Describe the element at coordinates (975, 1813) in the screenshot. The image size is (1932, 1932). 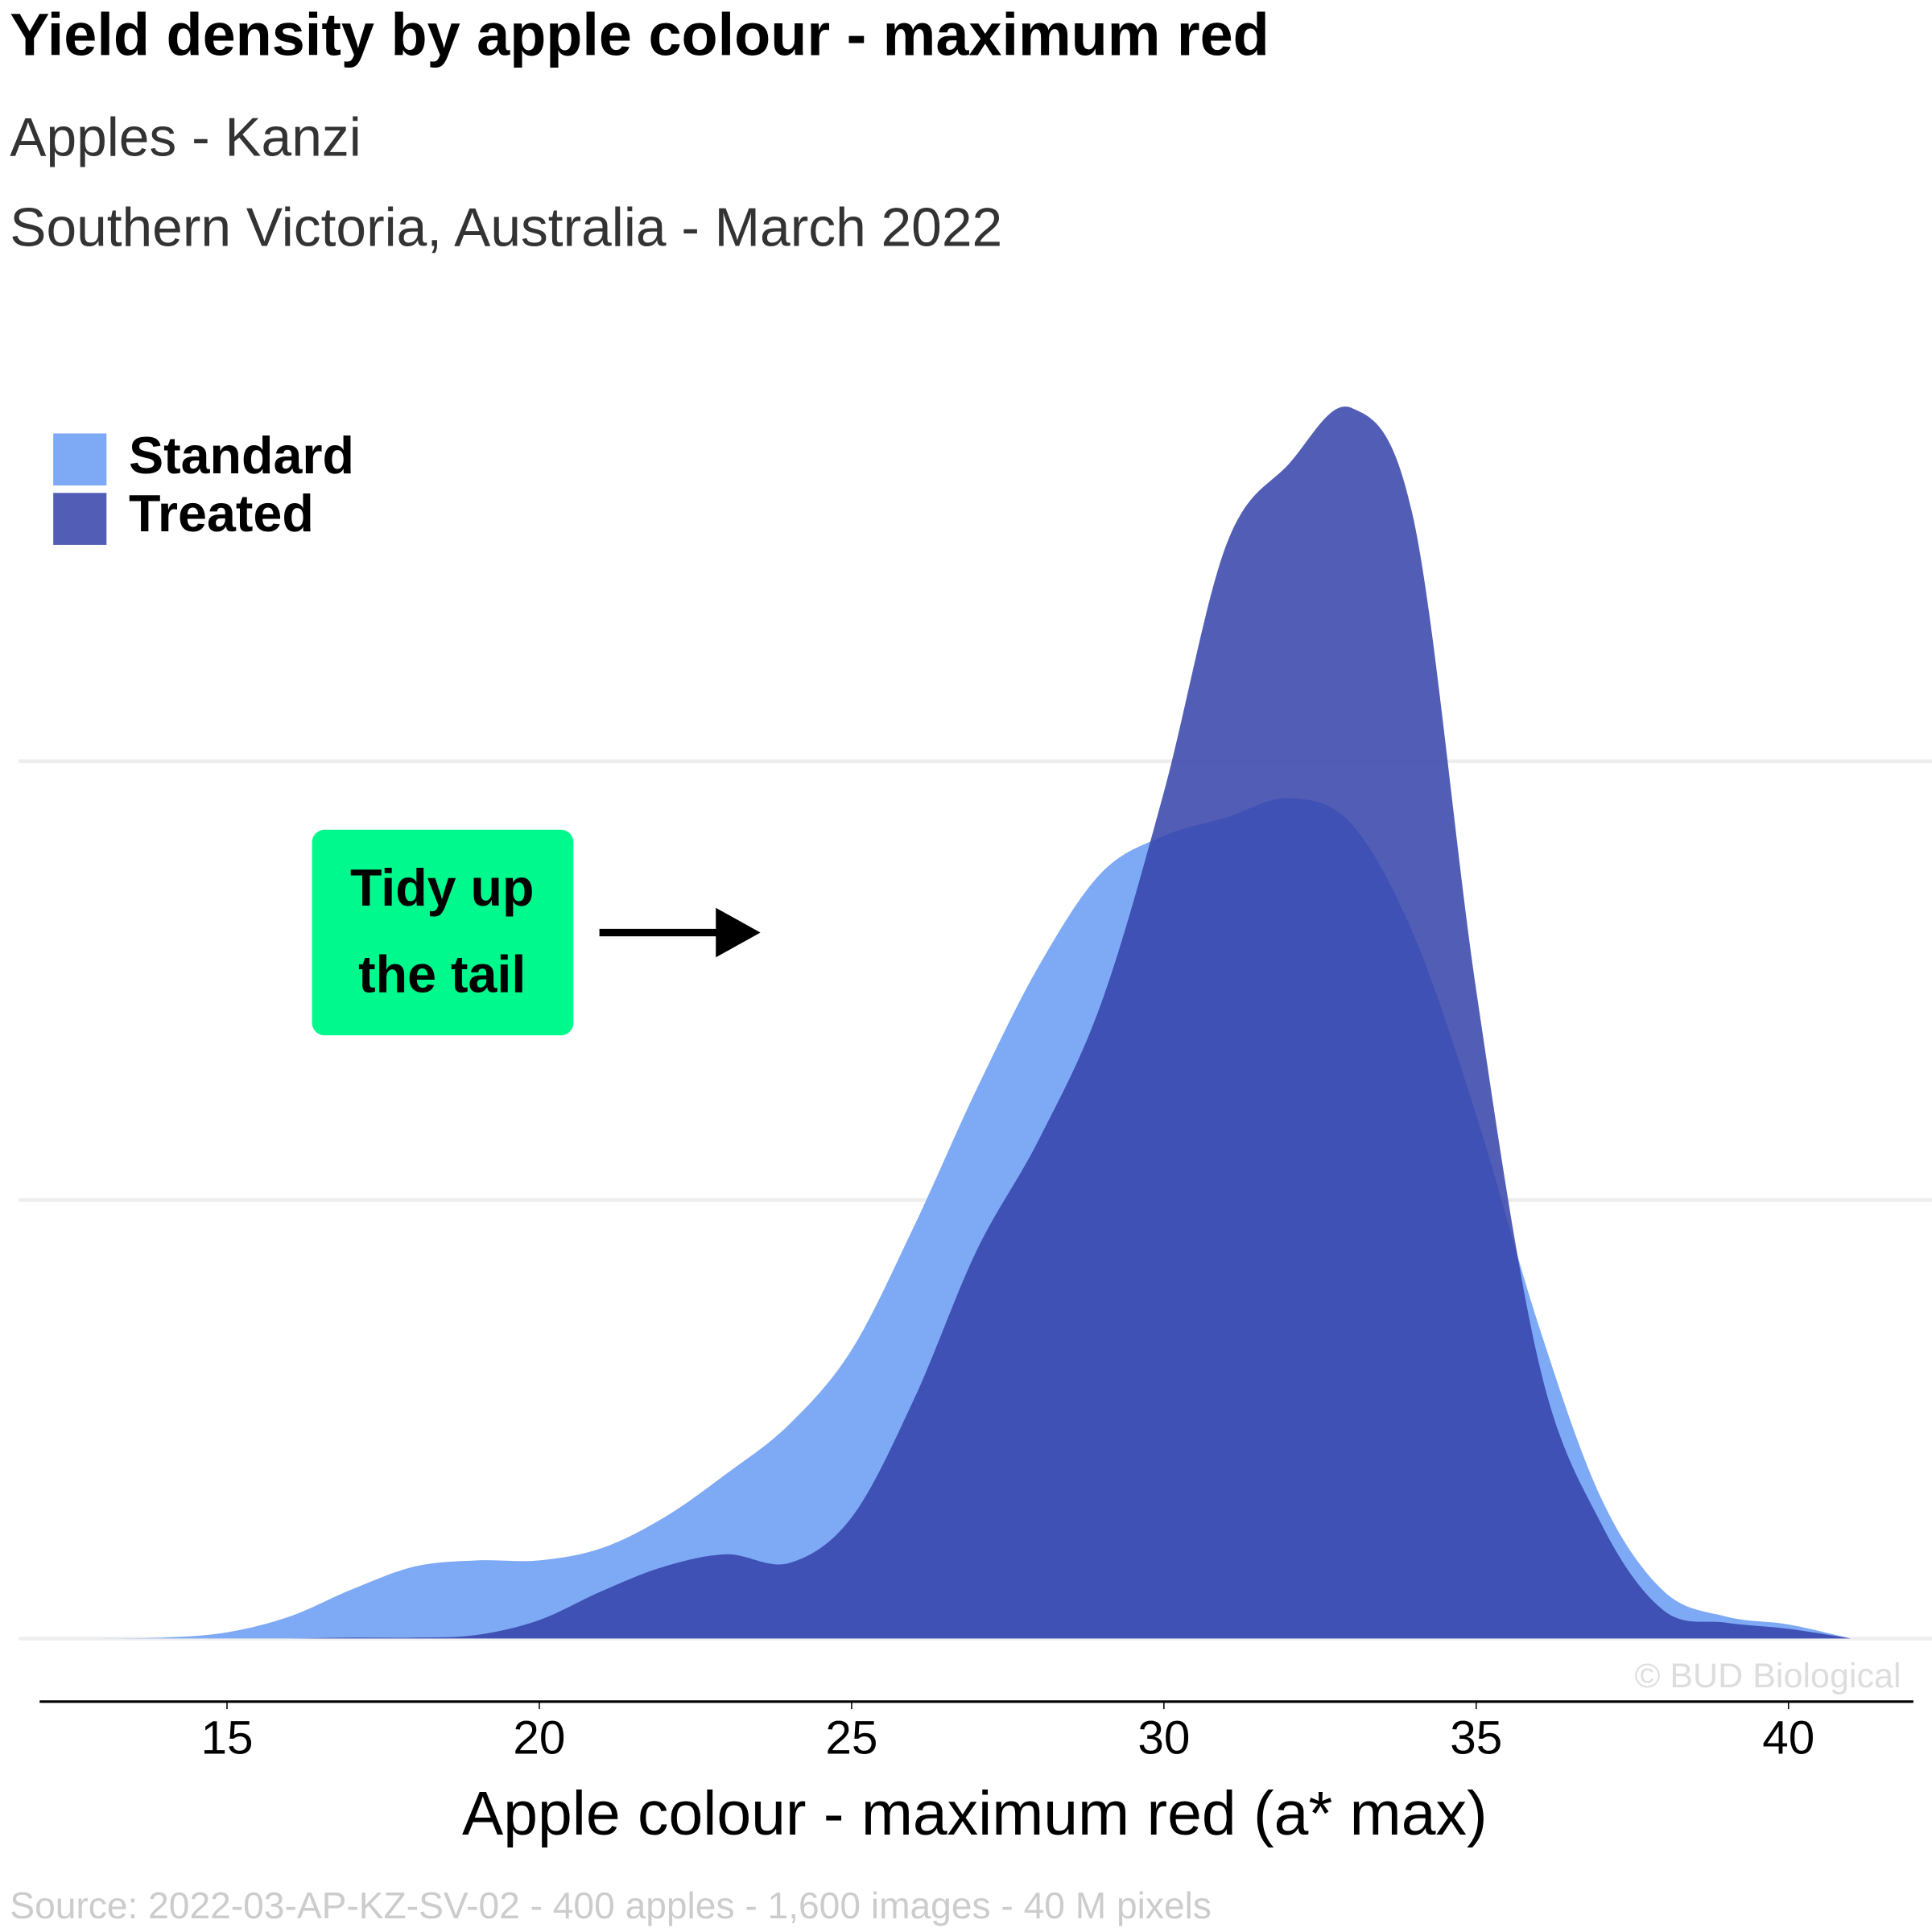
I see `x-axis-title: Apple colour - maximum red (a* max)` at that location.